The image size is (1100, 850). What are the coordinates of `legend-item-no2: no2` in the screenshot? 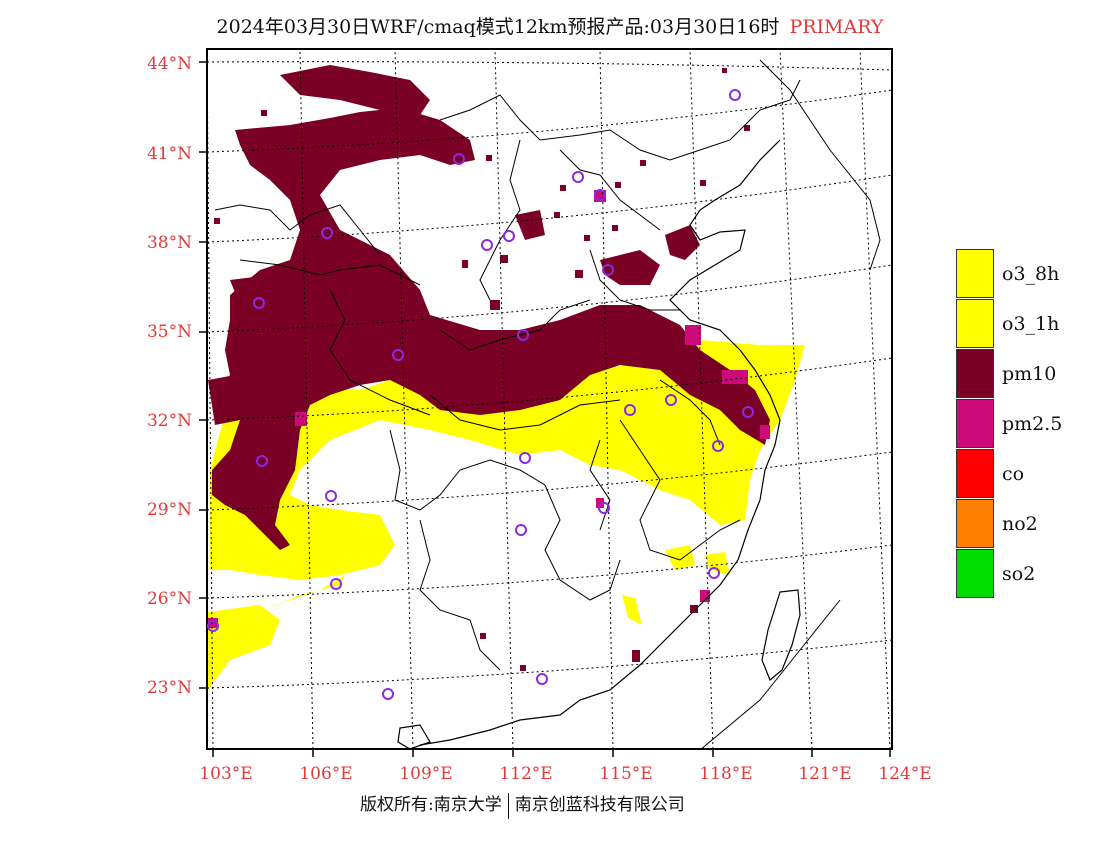 It's located at (1018, 524).